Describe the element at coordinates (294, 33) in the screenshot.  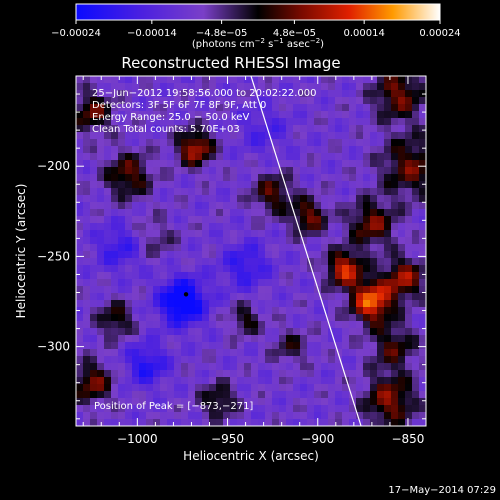
I see `colorbar-tick-label: 4.8e−05` at that location.